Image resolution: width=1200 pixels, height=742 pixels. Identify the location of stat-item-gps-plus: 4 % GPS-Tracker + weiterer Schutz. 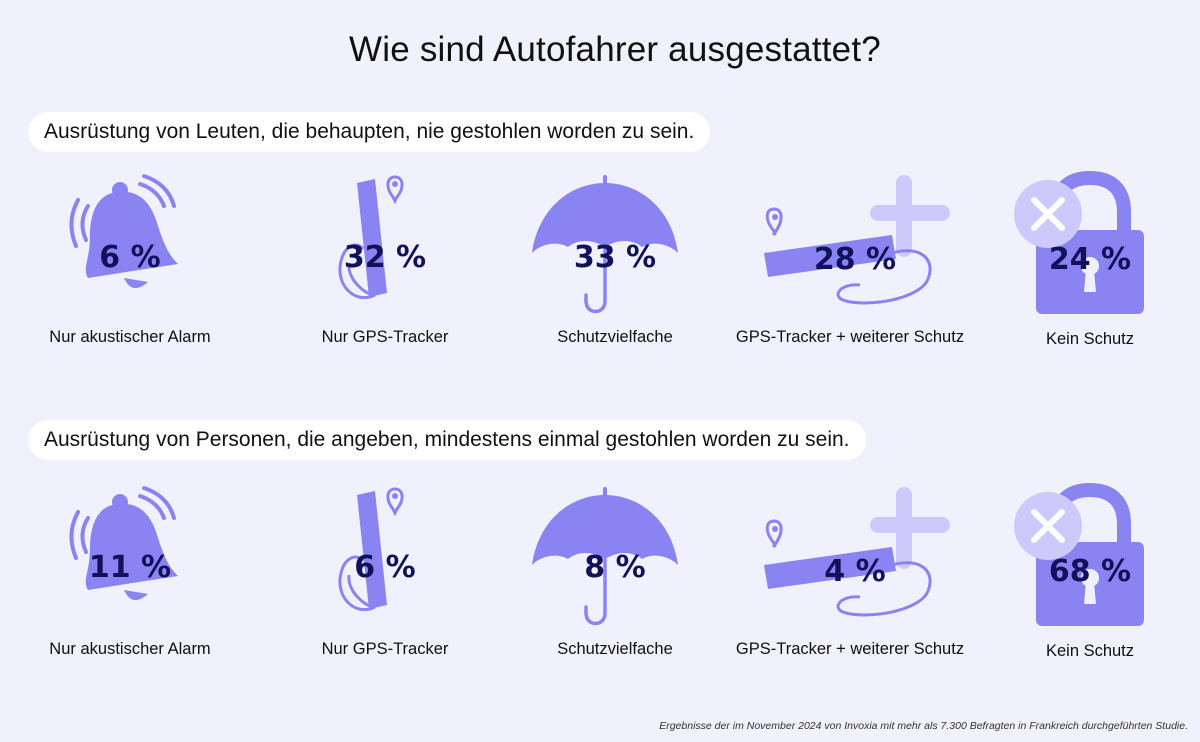
(855, 577).